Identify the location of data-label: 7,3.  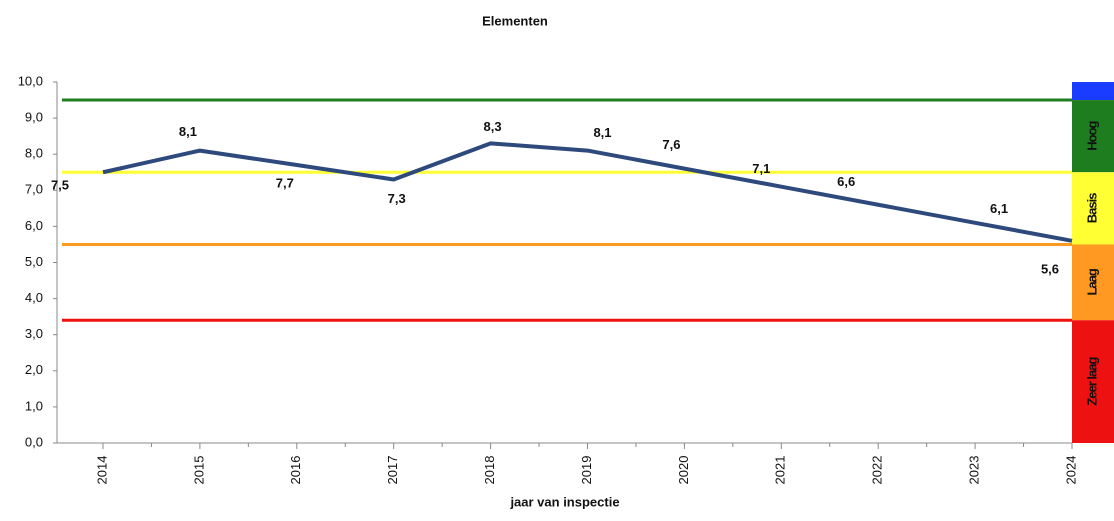
(397, 198).